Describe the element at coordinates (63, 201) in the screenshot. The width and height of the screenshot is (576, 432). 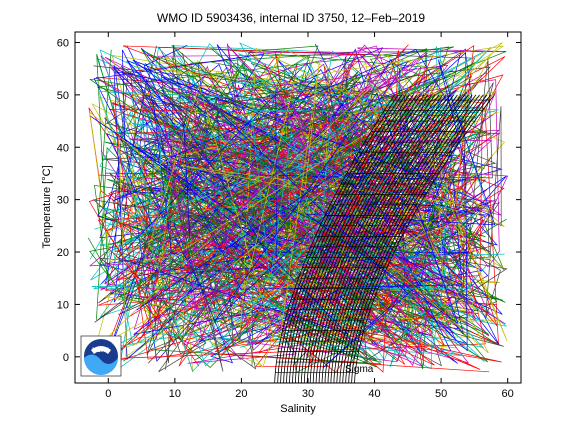
I see `y-tick-label: 30` at that location.